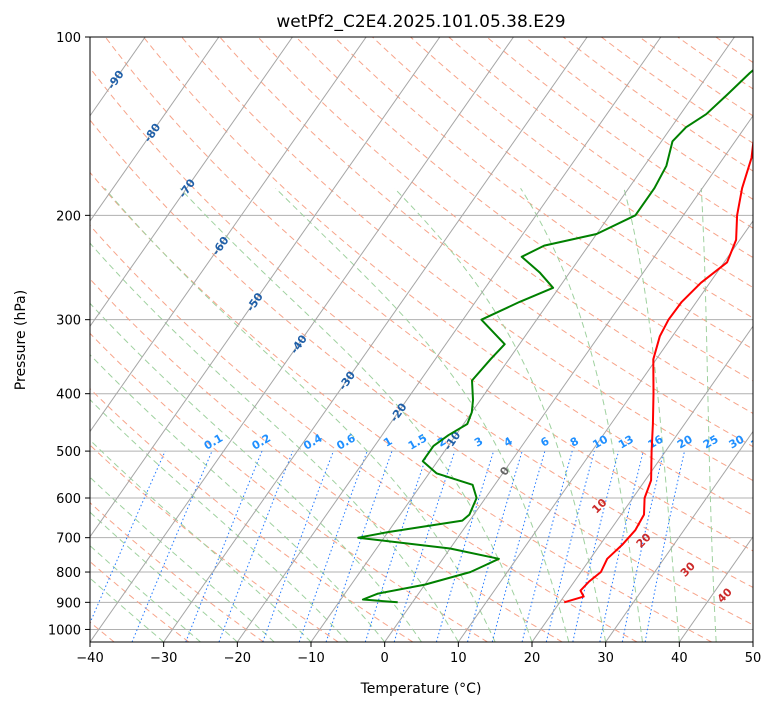  I want to click on y-tick-label: 400, so click(68, 395).